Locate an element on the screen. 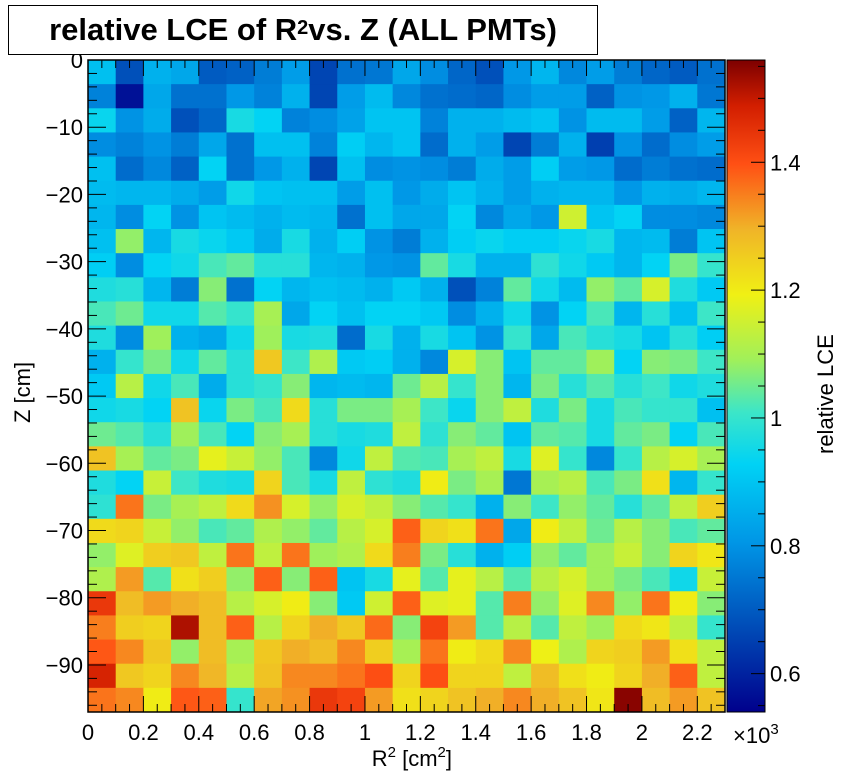  x-tick-label: 1.8 is located at coordinates (586, 732).